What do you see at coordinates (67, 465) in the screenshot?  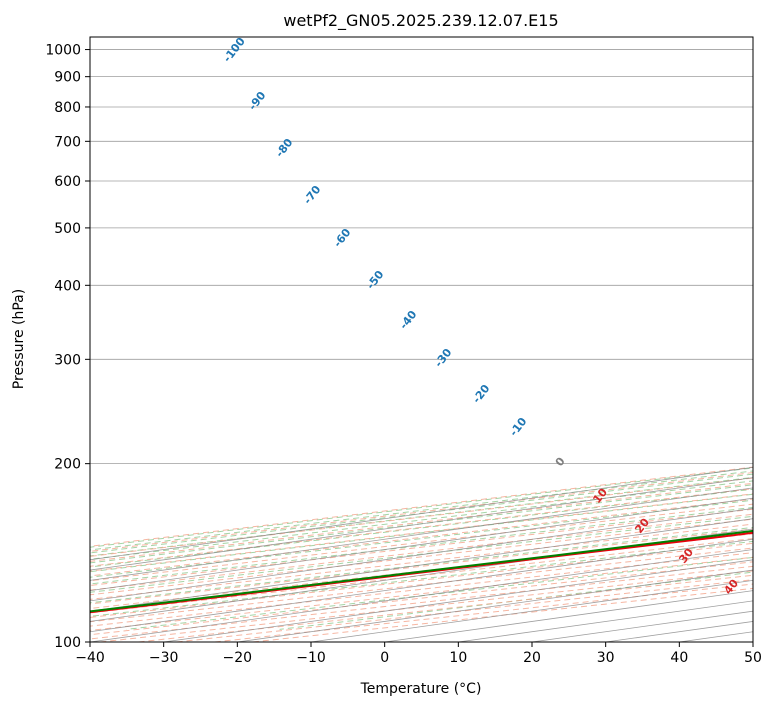 I see `y-tick-label: 200` at bounding box center [67, 465].